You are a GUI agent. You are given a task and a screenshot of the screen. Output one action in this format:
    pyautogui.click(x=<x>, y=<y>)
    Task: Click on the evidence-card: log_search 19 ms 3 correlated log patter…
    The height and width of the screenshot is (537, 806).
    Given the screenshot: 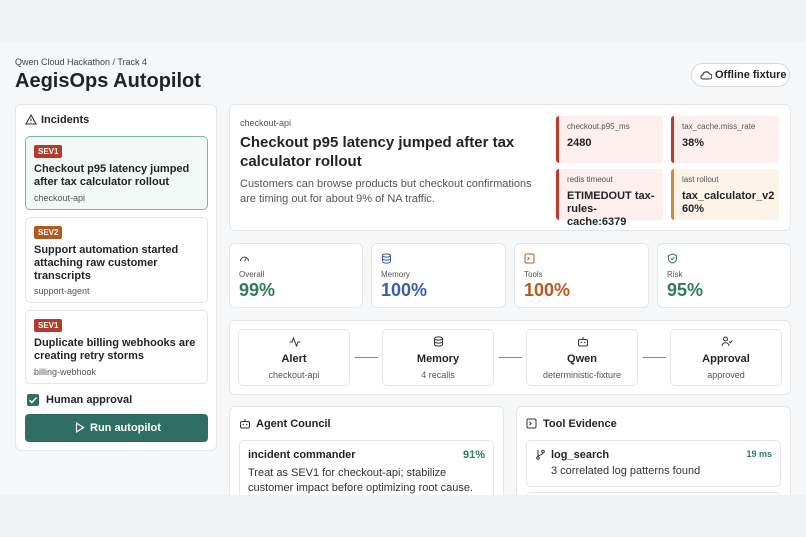 What is the action you would take?
    pyautogui.click(x=653, y=463)
    